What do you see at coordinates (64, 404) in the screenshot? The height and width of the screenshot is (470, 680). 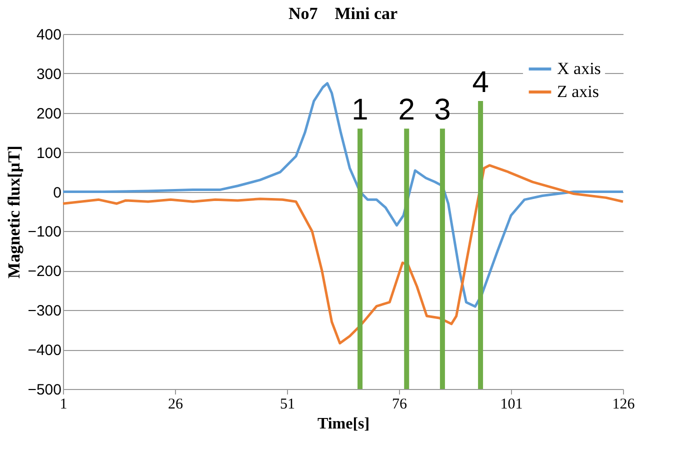 I see `x-tick-label: 1` at bounding box center [64, 404].